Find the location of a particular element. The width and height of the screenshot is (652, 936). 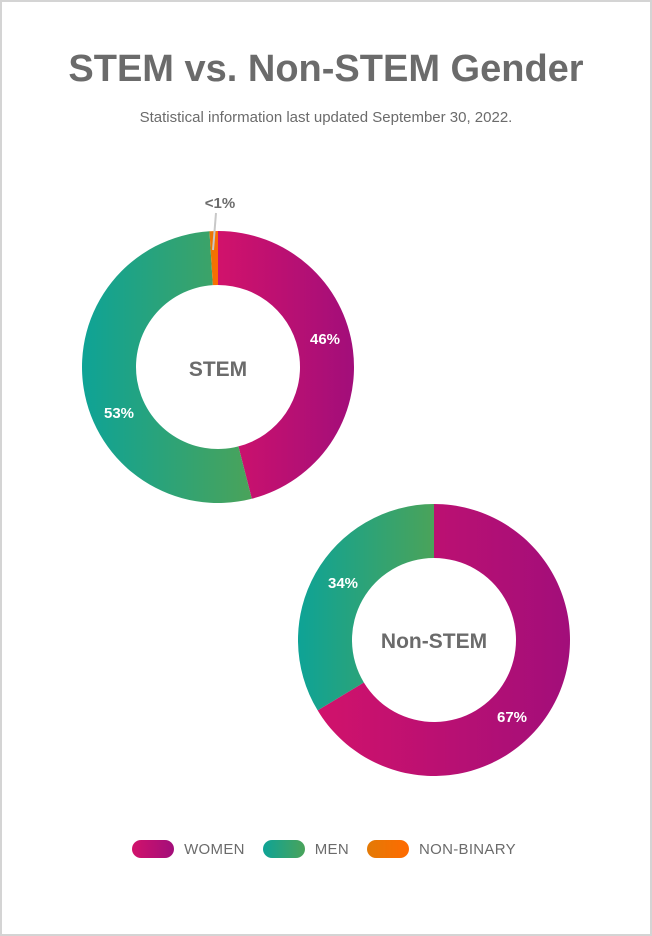

legend-label: MEN is located at coordinates (331, 849).